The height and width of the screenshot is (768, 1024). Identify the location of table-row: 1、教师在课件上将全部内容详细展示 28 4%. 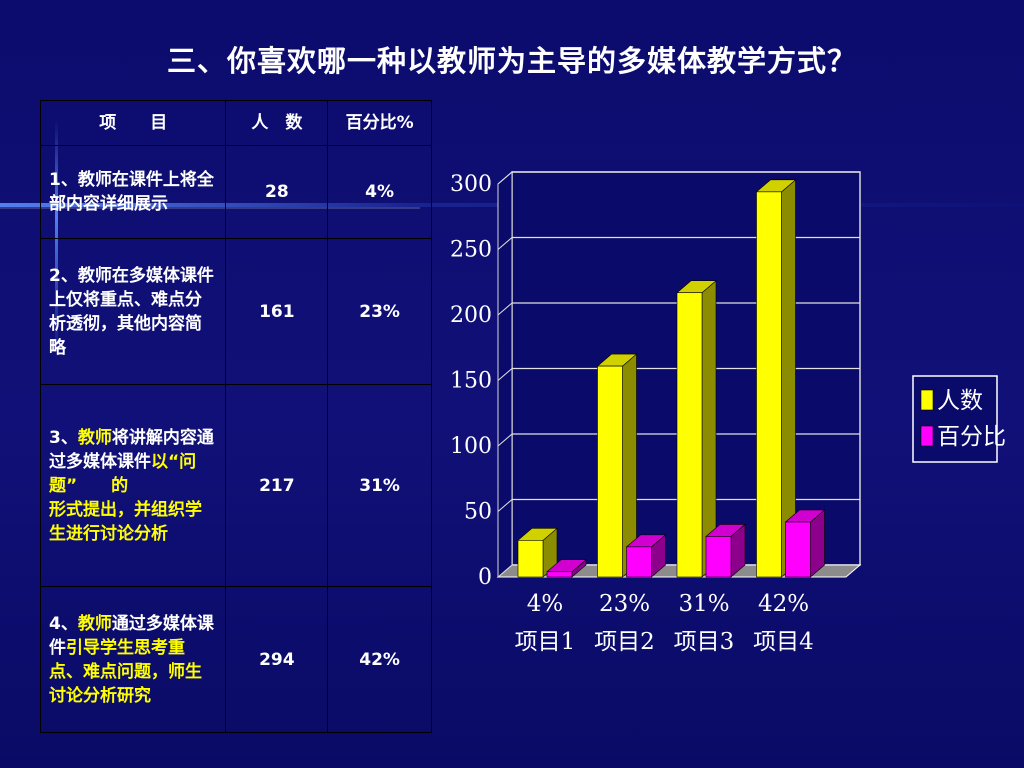
(235, 192).